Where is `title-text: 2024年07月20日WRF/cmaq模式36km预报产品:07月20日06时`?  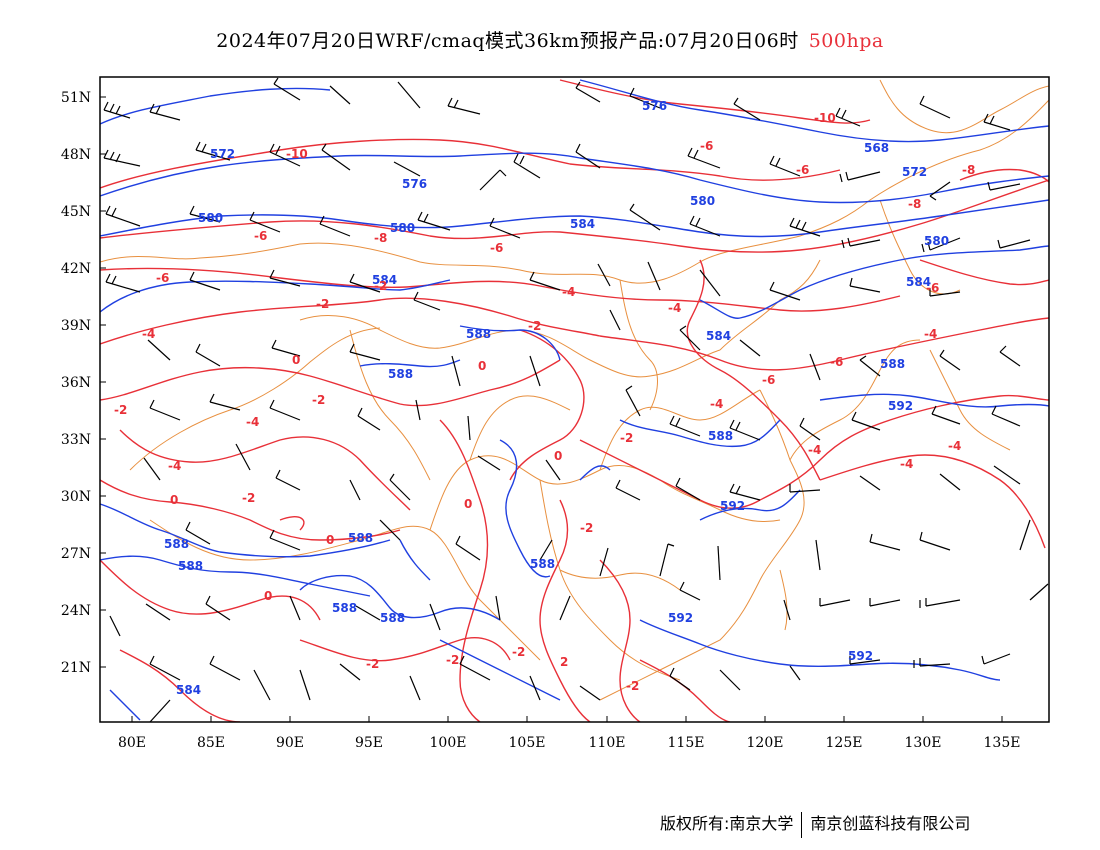 title-text: 2024年07月20日WRF/cmaq模式36km预报产品:07月20日06时 is located at coordinates (507, 41).